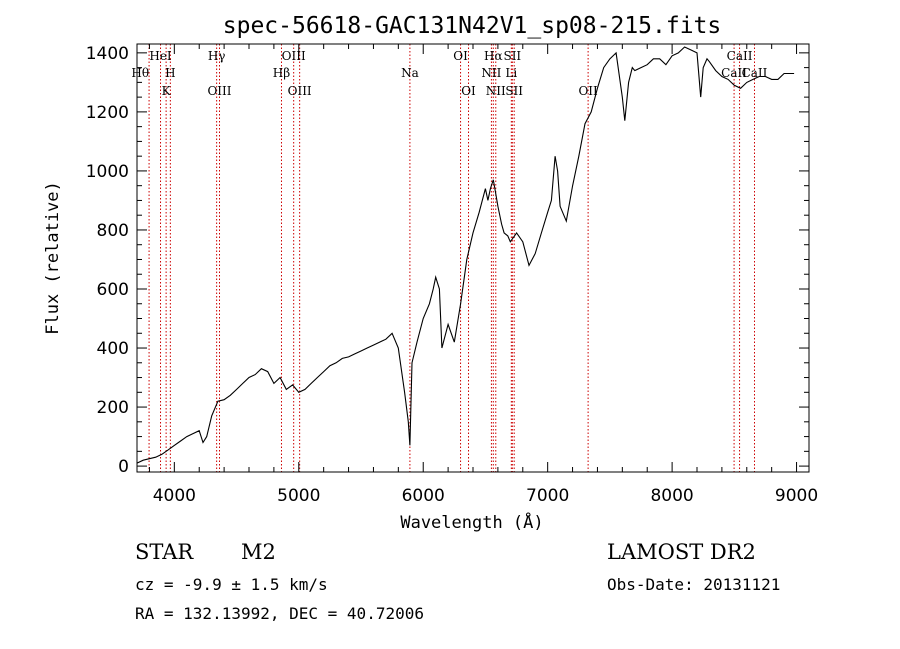 The width and height of the screenshot is (900, 649). What do you see at coordinates (113, 349) in the screenshot?
I see `y-tick-label-400: 400` at bounding box center [113, 349].